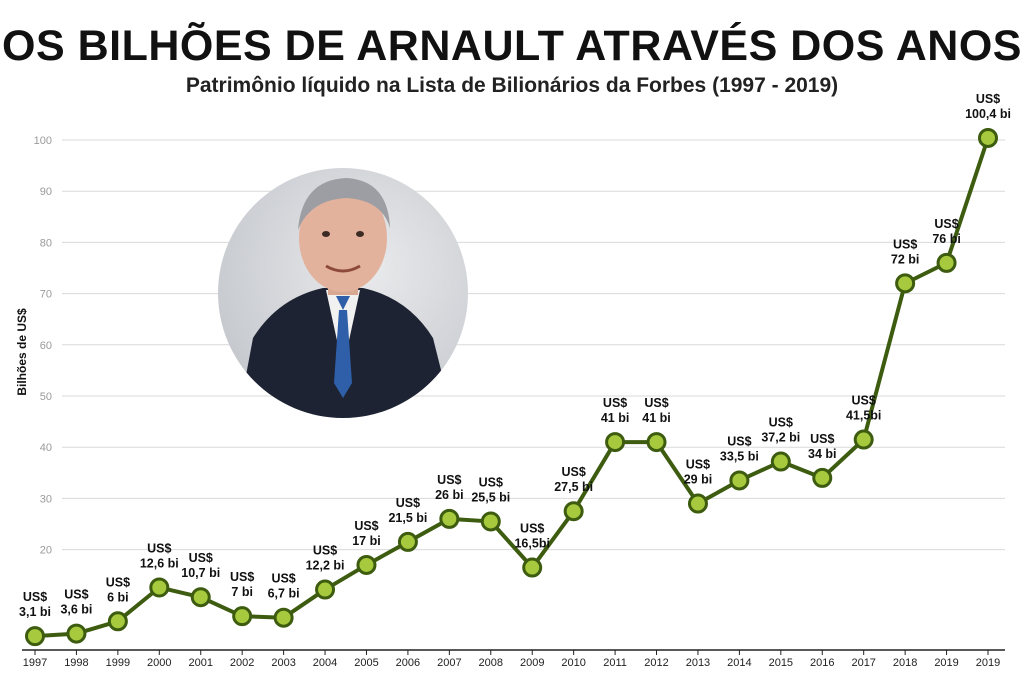 The image size is (1024, 683). What do you see at coordinates (822, 454) in the screenshot?
I see `data-label-value: 34 bi` at bounding box center [822, 454].